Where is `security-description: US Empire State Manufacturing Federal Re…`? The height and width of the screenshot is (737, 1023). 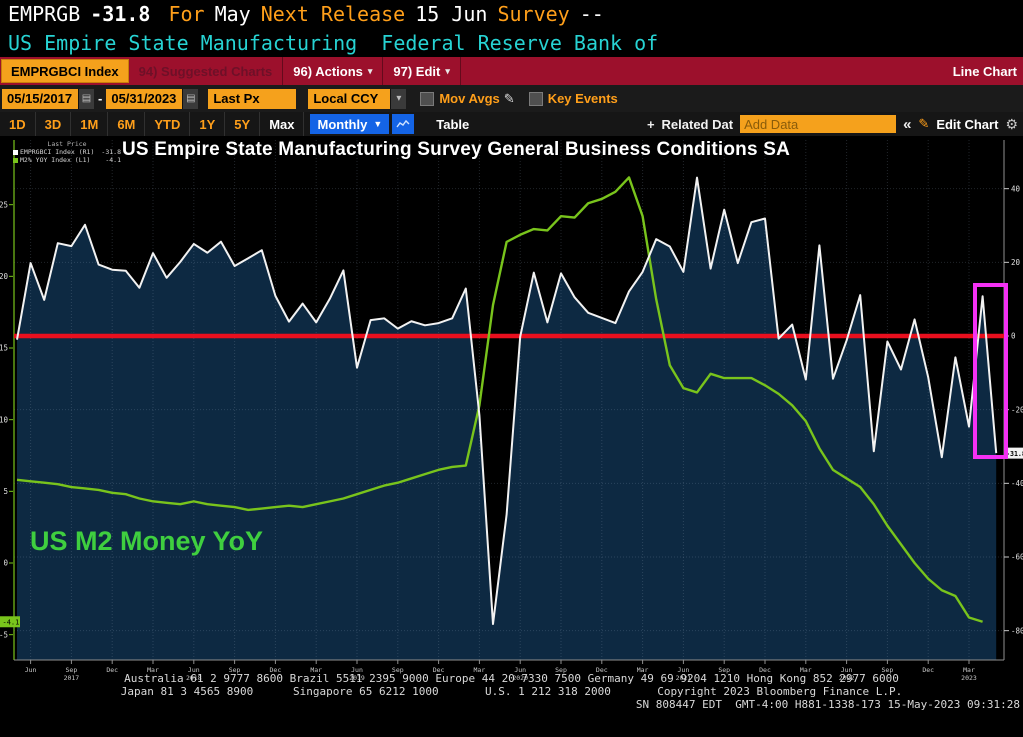 security-description: US Empire State Manufacturing Federal Re… is located at coordinates (333, 42).